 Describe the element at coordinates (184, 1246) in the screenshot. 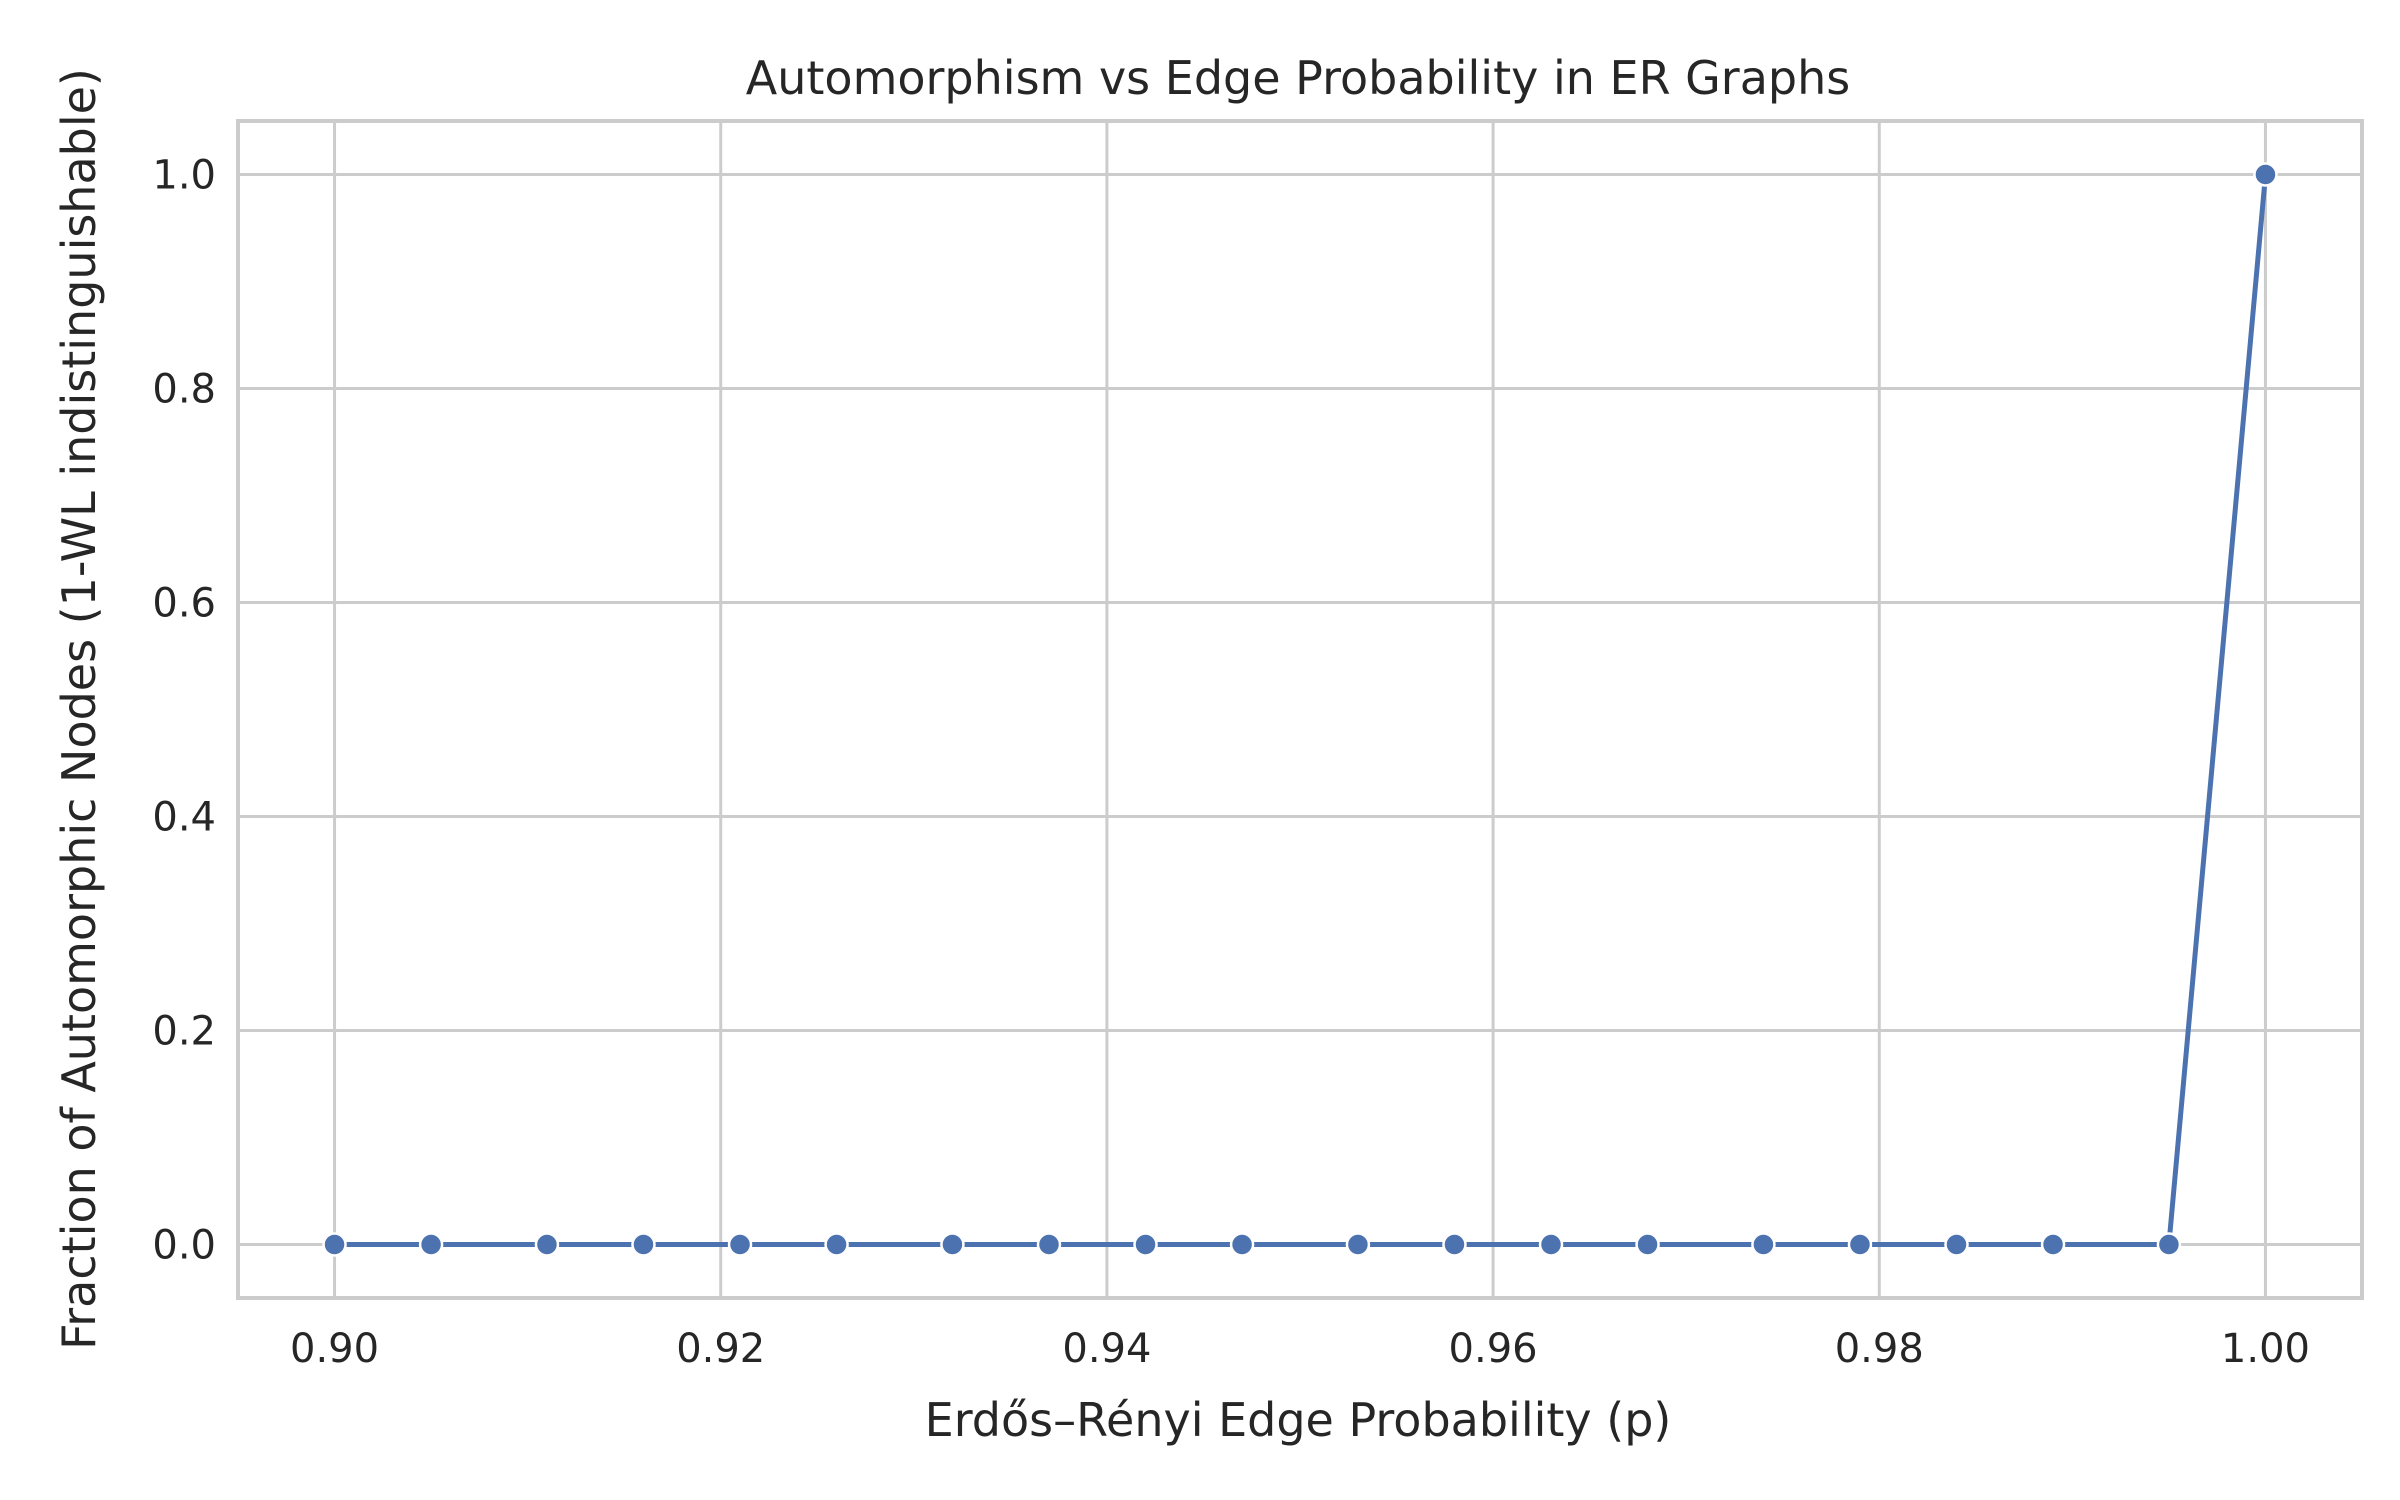

I see `y-tick-label: 0.0` at that location.